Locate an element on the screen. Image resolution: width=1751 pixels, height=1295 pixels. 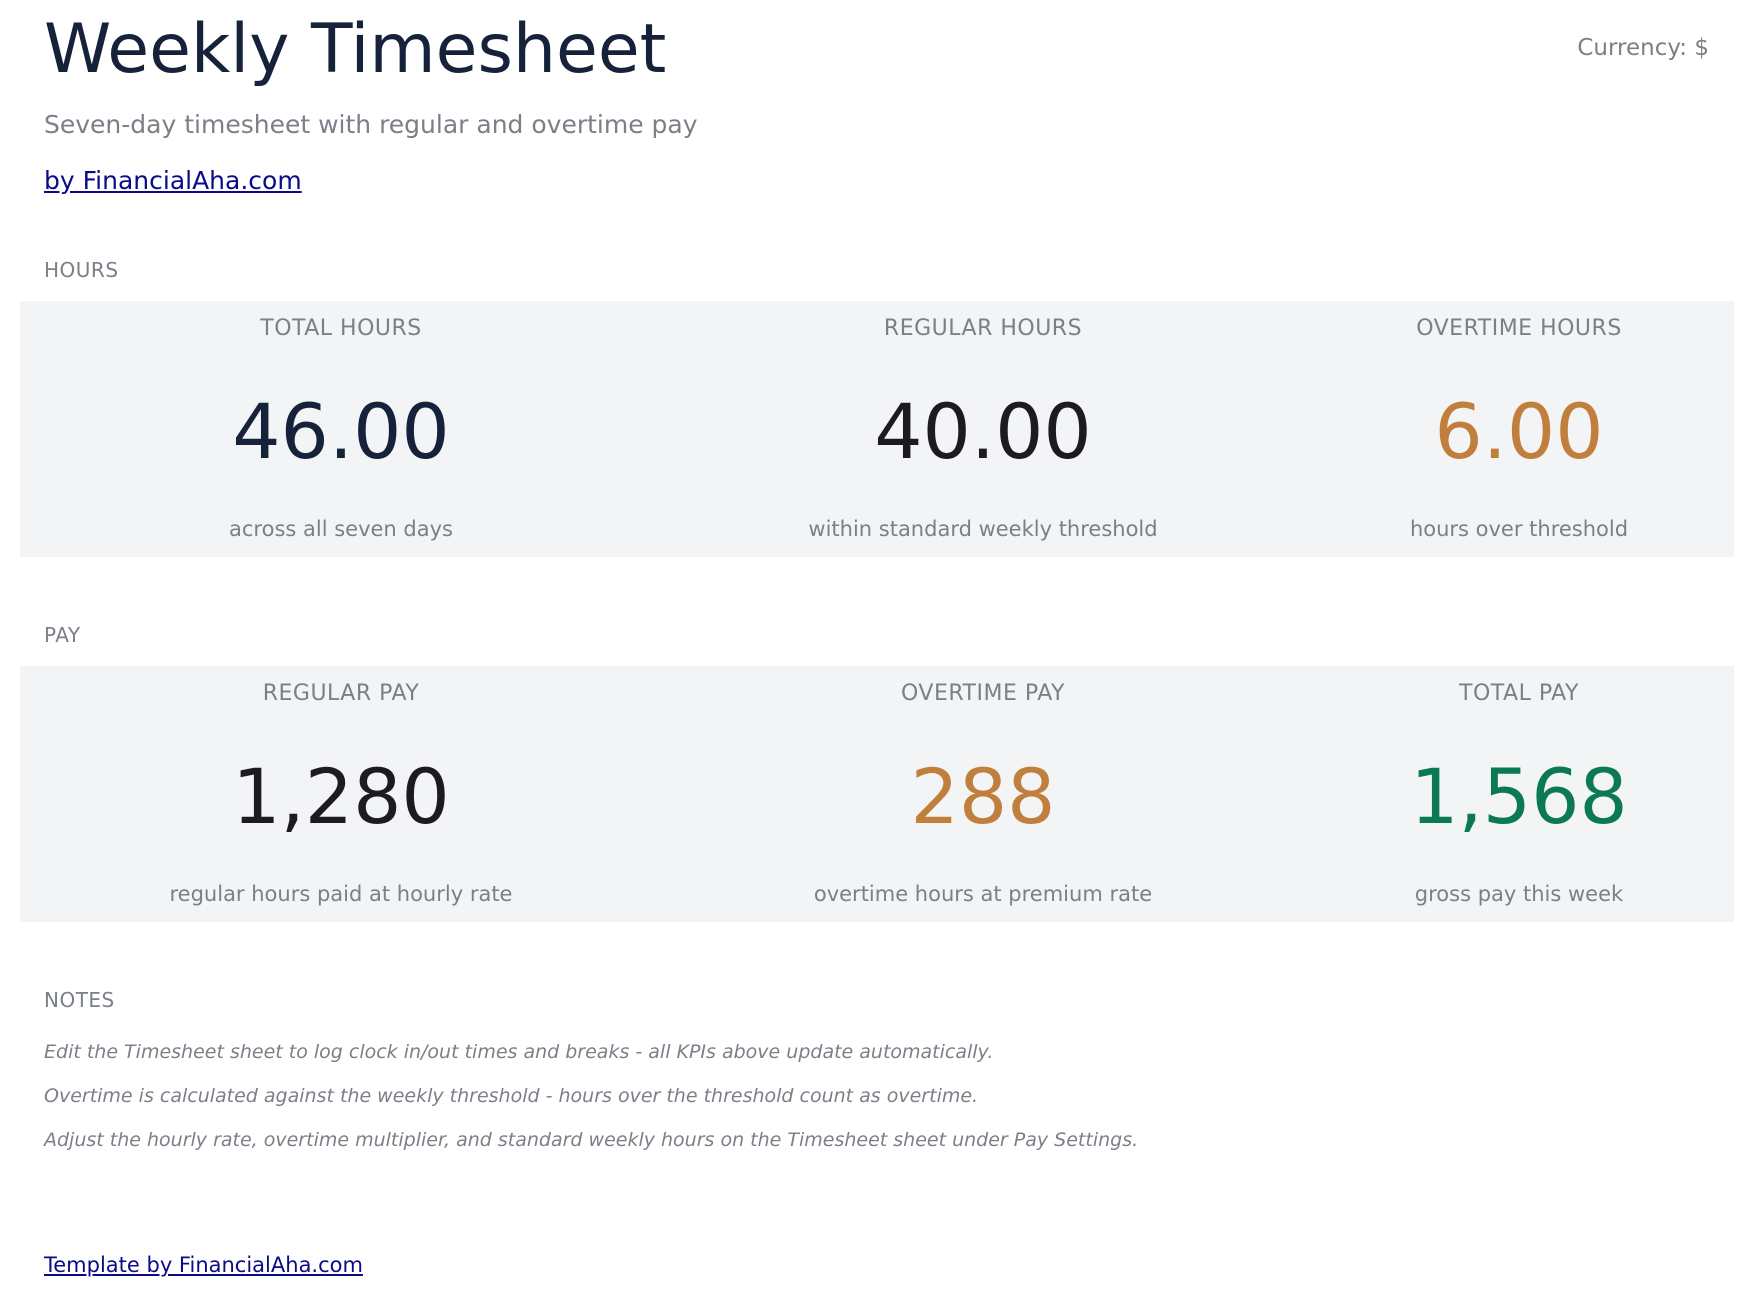
page-title: Weekly Timesheet is located at coordinates (355, 49).